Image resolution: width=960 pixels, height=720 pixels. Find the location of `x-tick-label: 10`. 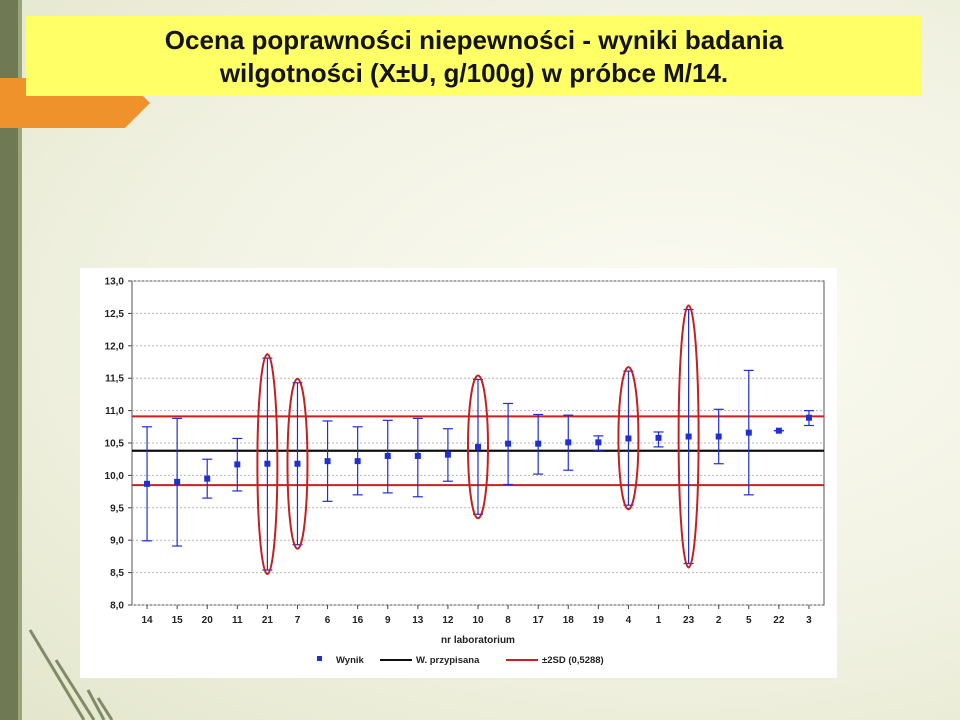

x-tick-label: 10 is located at coordinates (478, 620).